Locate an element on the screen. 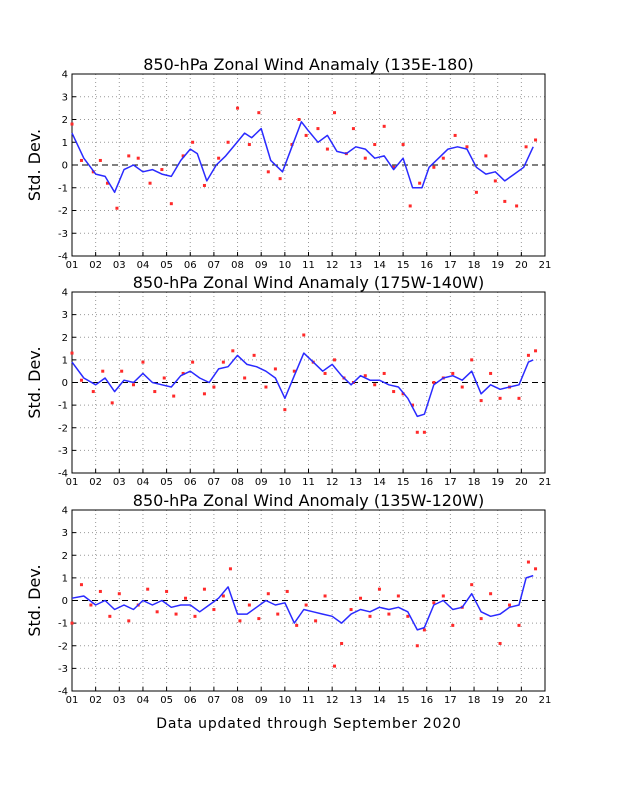 This screenshot has height=800, width=618. y-tick-label: -3 is located at coordinates (63, 234).